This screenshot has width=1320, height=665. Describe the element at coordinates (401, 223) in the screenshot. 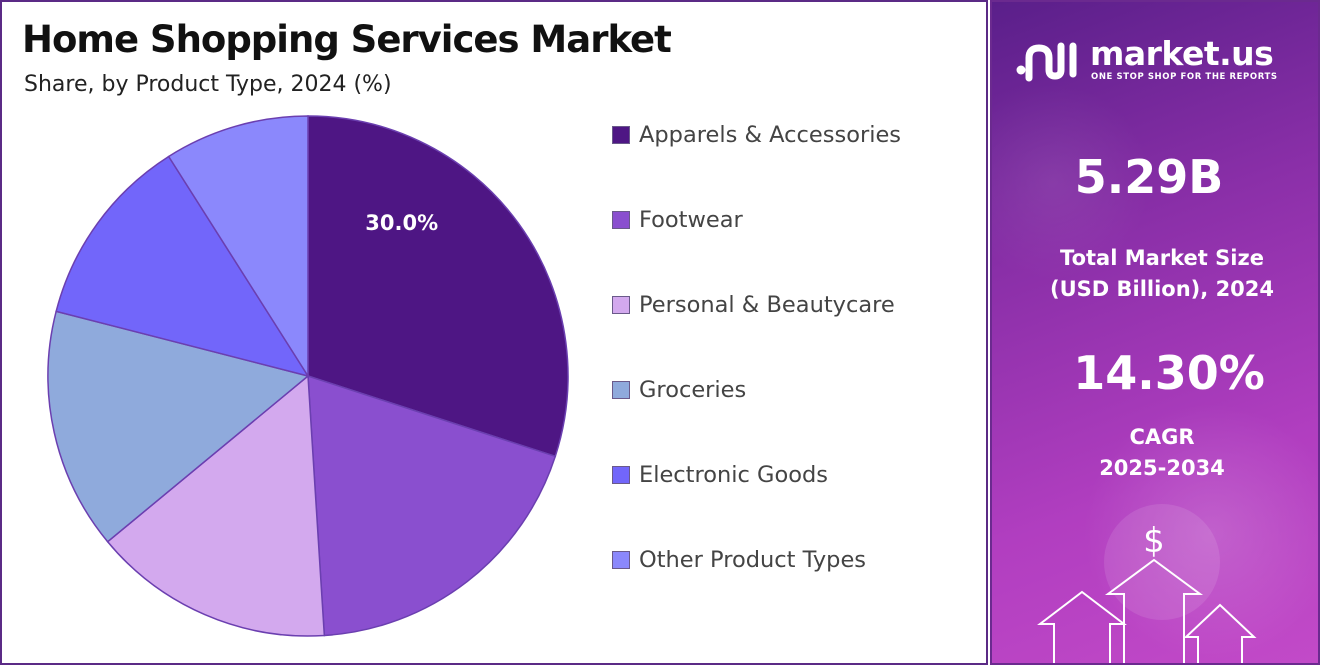

I see `pie-data-label: 30.0%` at that location.